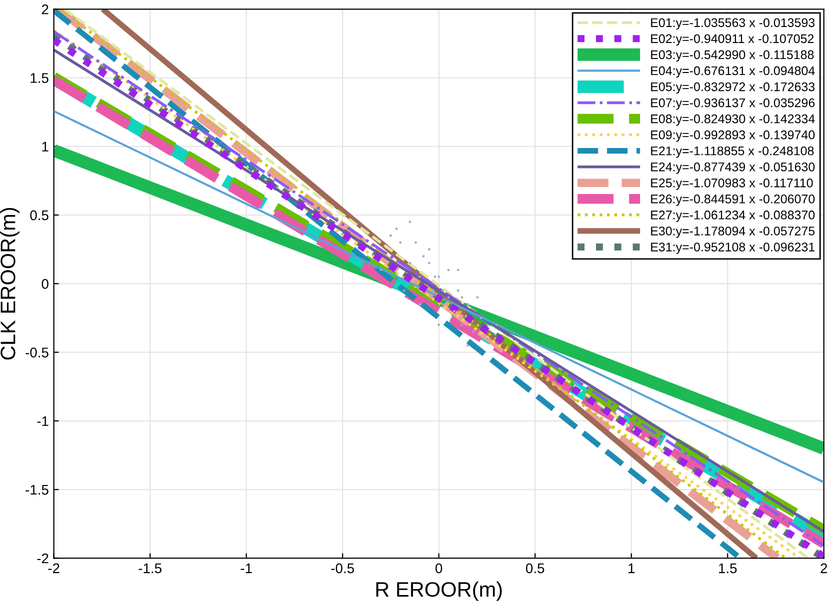 The image size is (828, 610). I want to click on x-tick-label: 1.5, so click(728, 569).